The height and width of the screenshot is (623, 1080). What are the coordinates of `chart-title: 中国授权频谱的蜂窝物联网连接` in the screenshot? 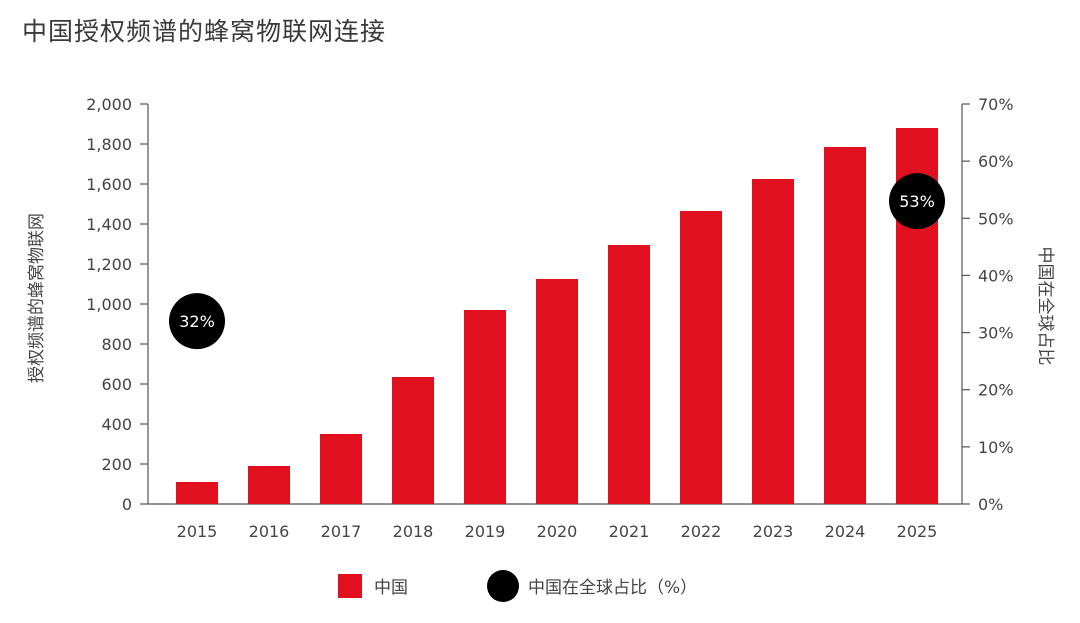 It's located at (204, 31).